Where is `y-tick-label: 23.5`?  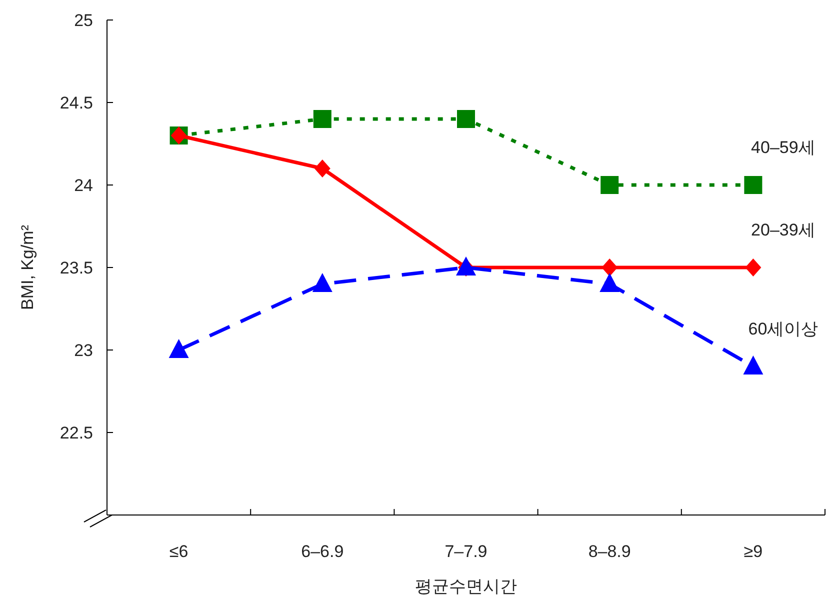
y-tick-label: 23.5 is located at coordinates (76, 268).